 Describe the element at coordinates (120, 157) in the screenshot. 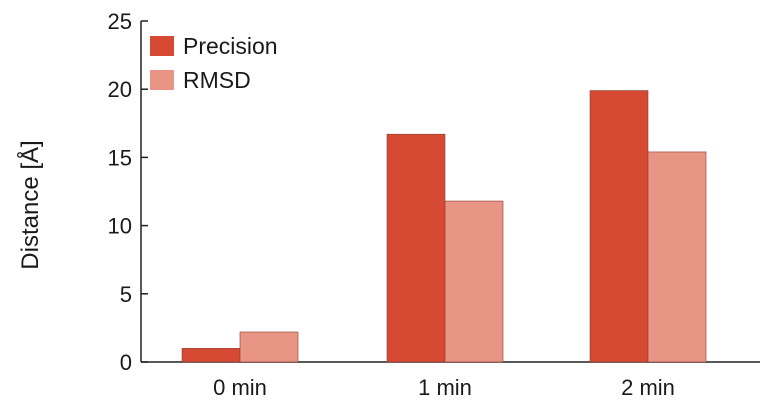

I see `y-tick-label: 15` at that location.